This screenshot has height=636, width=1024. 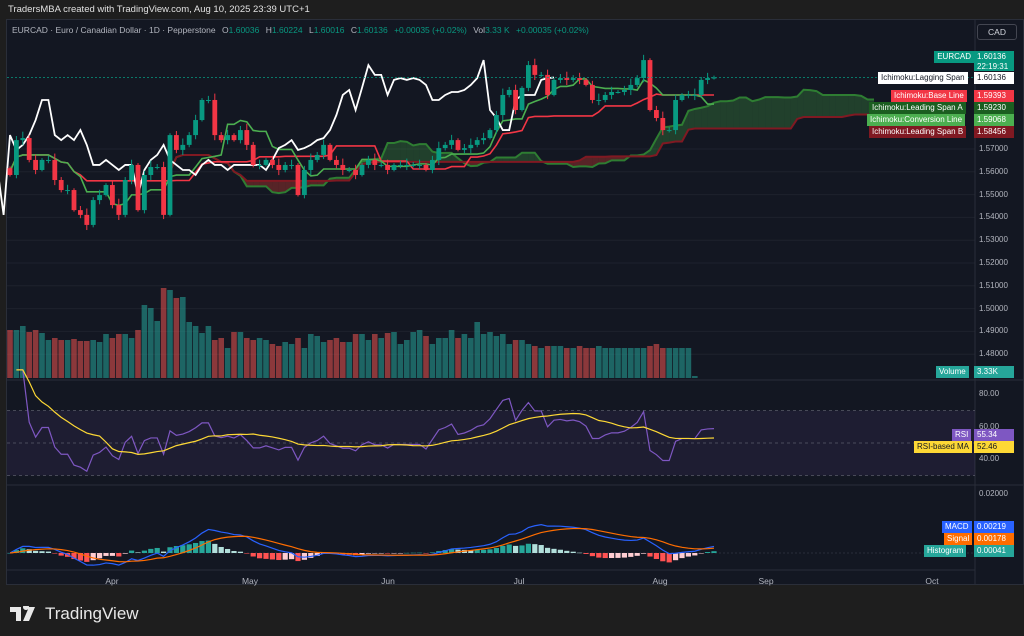 I want to click on signal-line, so click(x=362, y=545).